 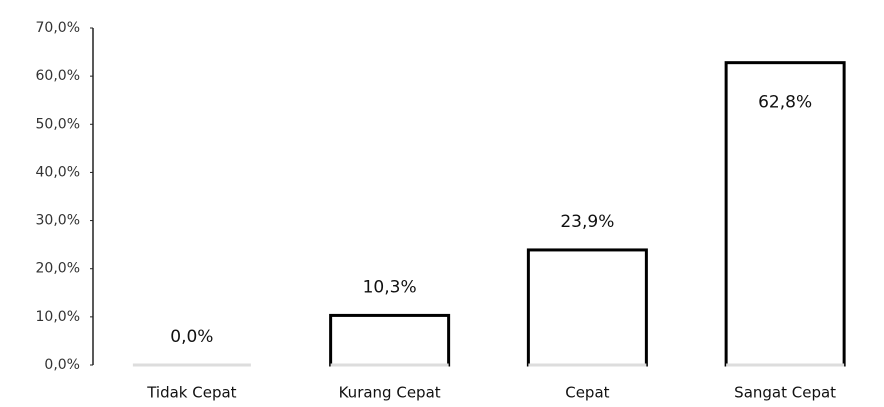 I want to click on data-label: 0,0%, so click(x=191, y=337).